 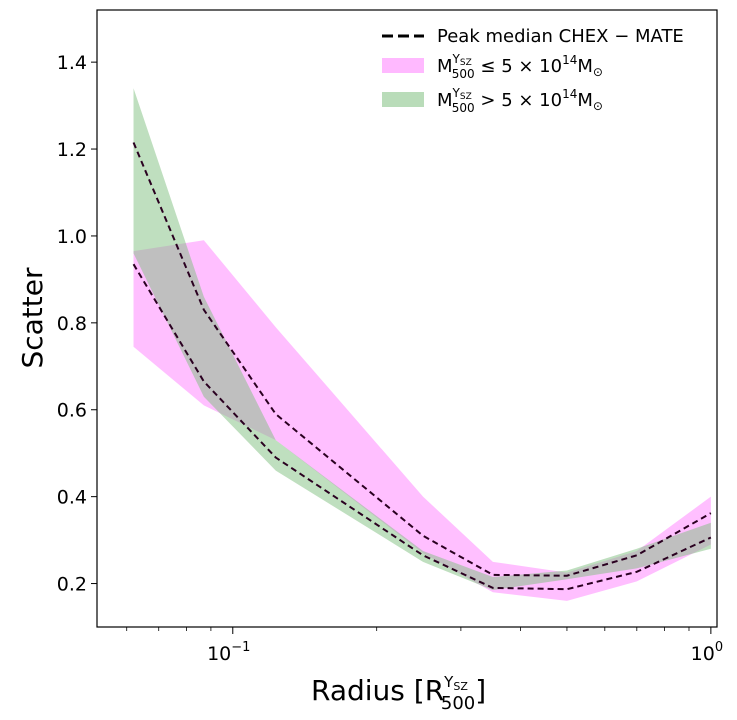 What do you see at coordinates (72, 150) in the screenshot?
I see `y-tick-label: 1.2` at bounding box center [72, 150].